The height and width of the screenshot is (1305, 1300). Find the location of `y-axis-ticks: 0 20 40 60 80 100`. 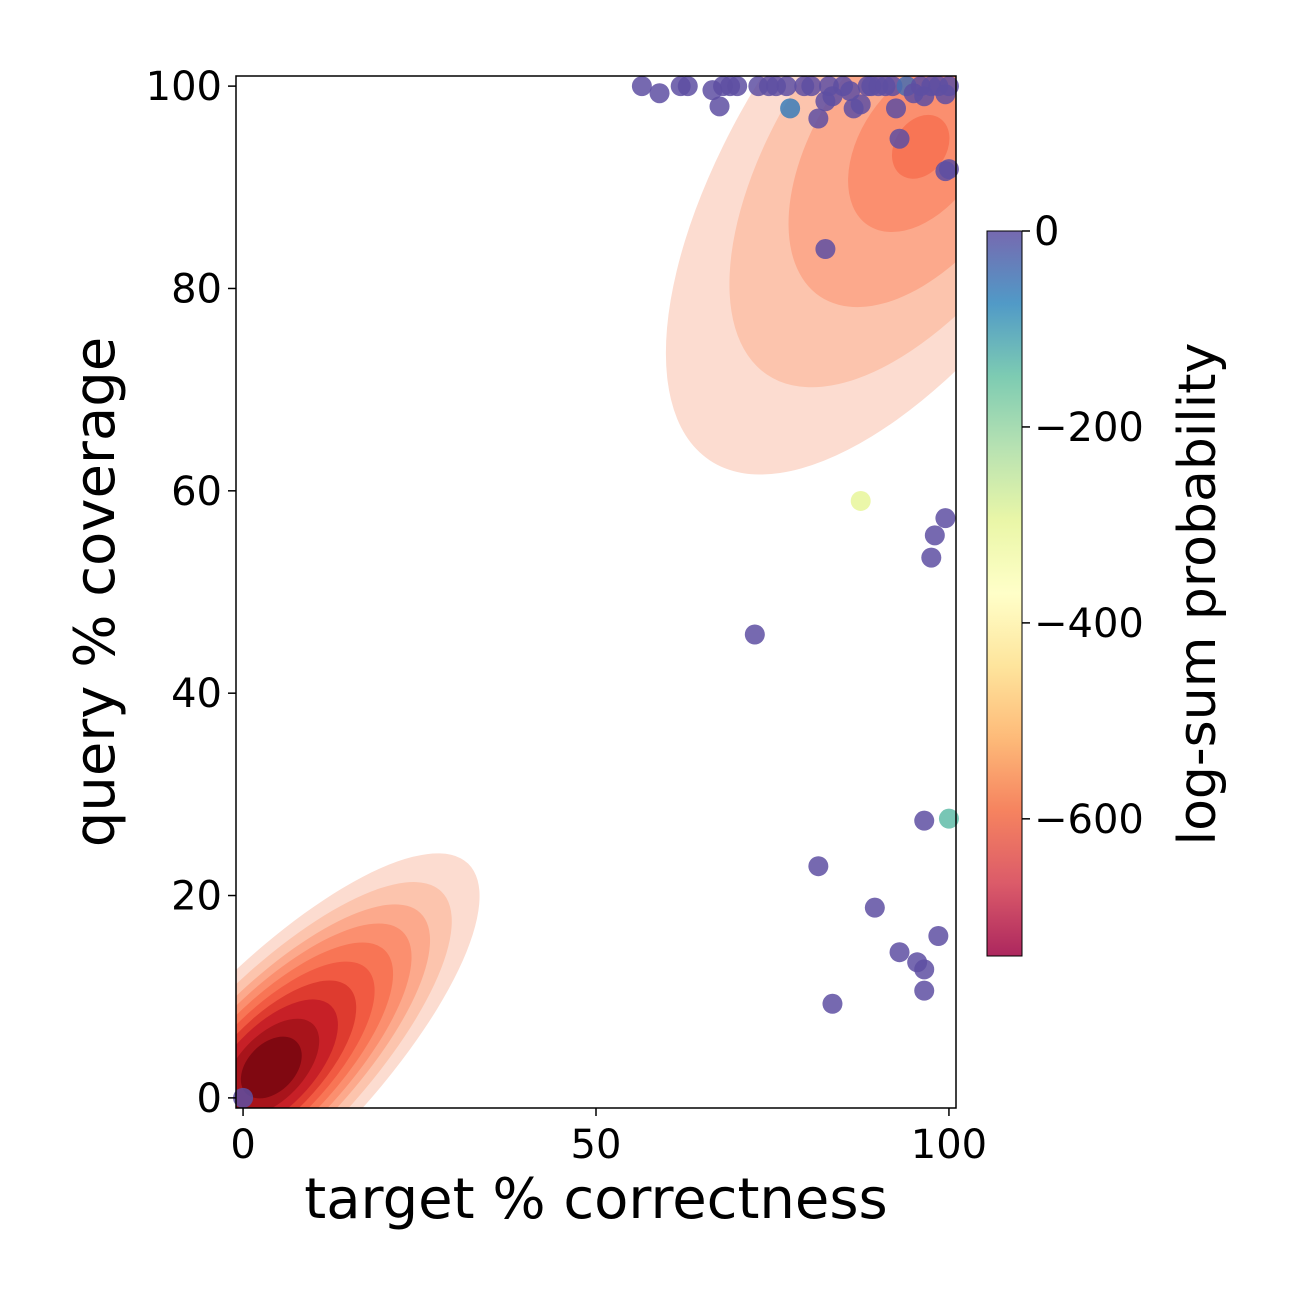

y-axis-ticks: 0 20 40 60 80 100 is located at coordinates (191, 593).